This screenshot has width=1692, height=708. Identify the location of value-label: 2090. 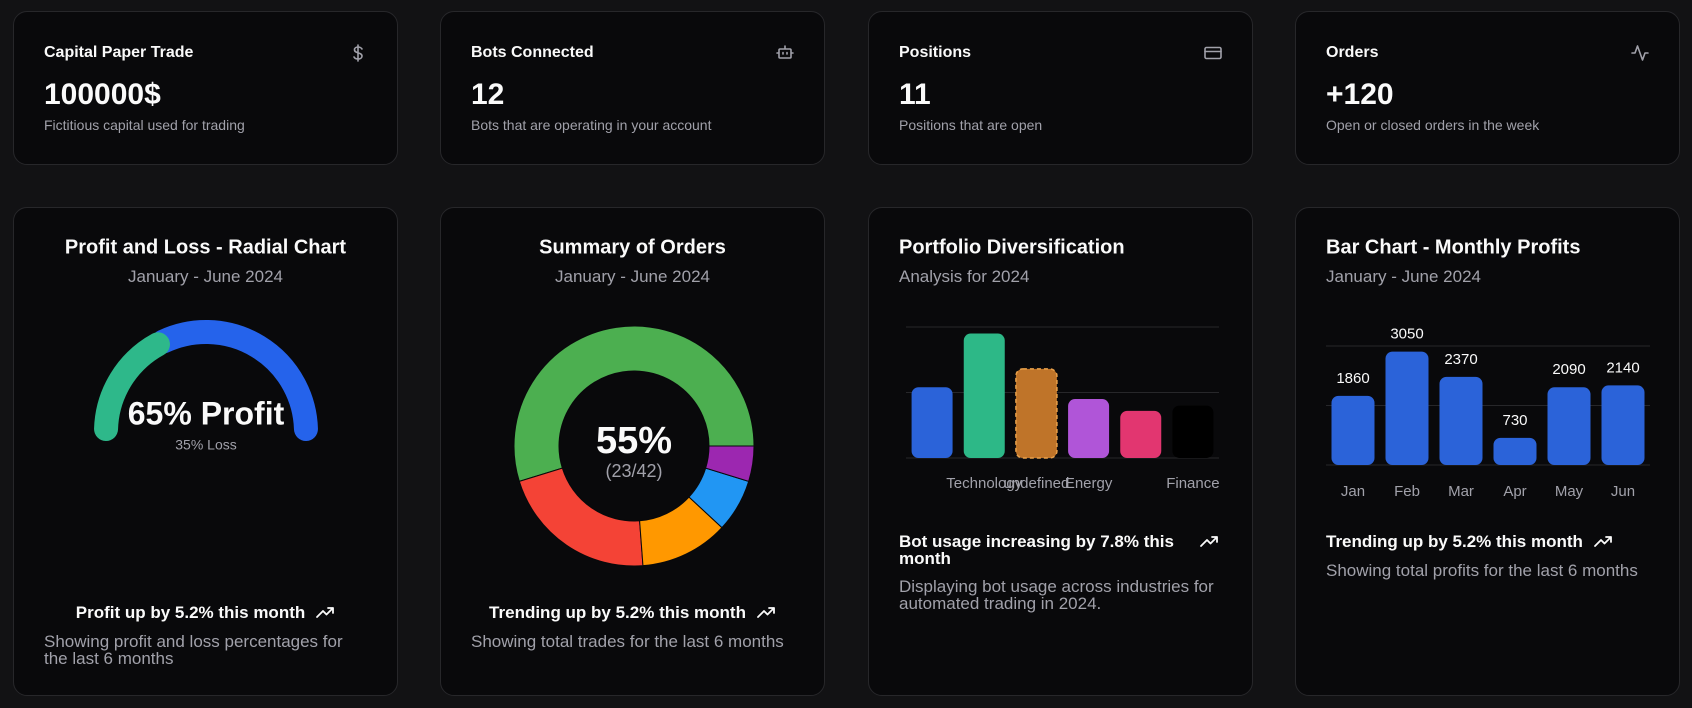
(1568, 369).